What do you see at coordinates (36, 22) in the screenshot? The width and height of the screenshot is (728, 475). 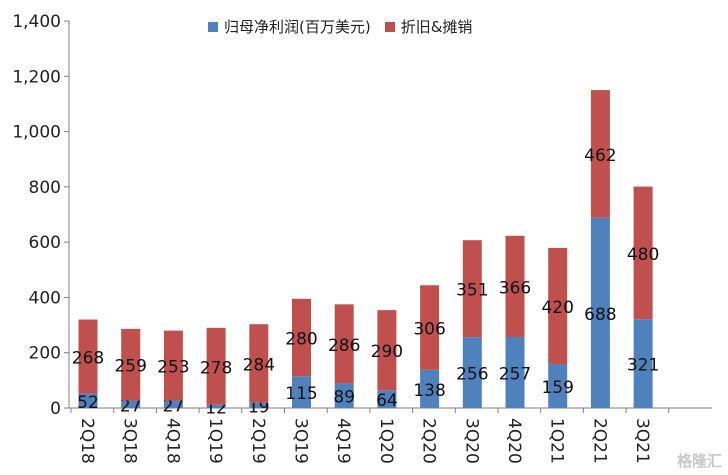 I see `y-tick-label: 1,400` at bounding box center [36, 22].